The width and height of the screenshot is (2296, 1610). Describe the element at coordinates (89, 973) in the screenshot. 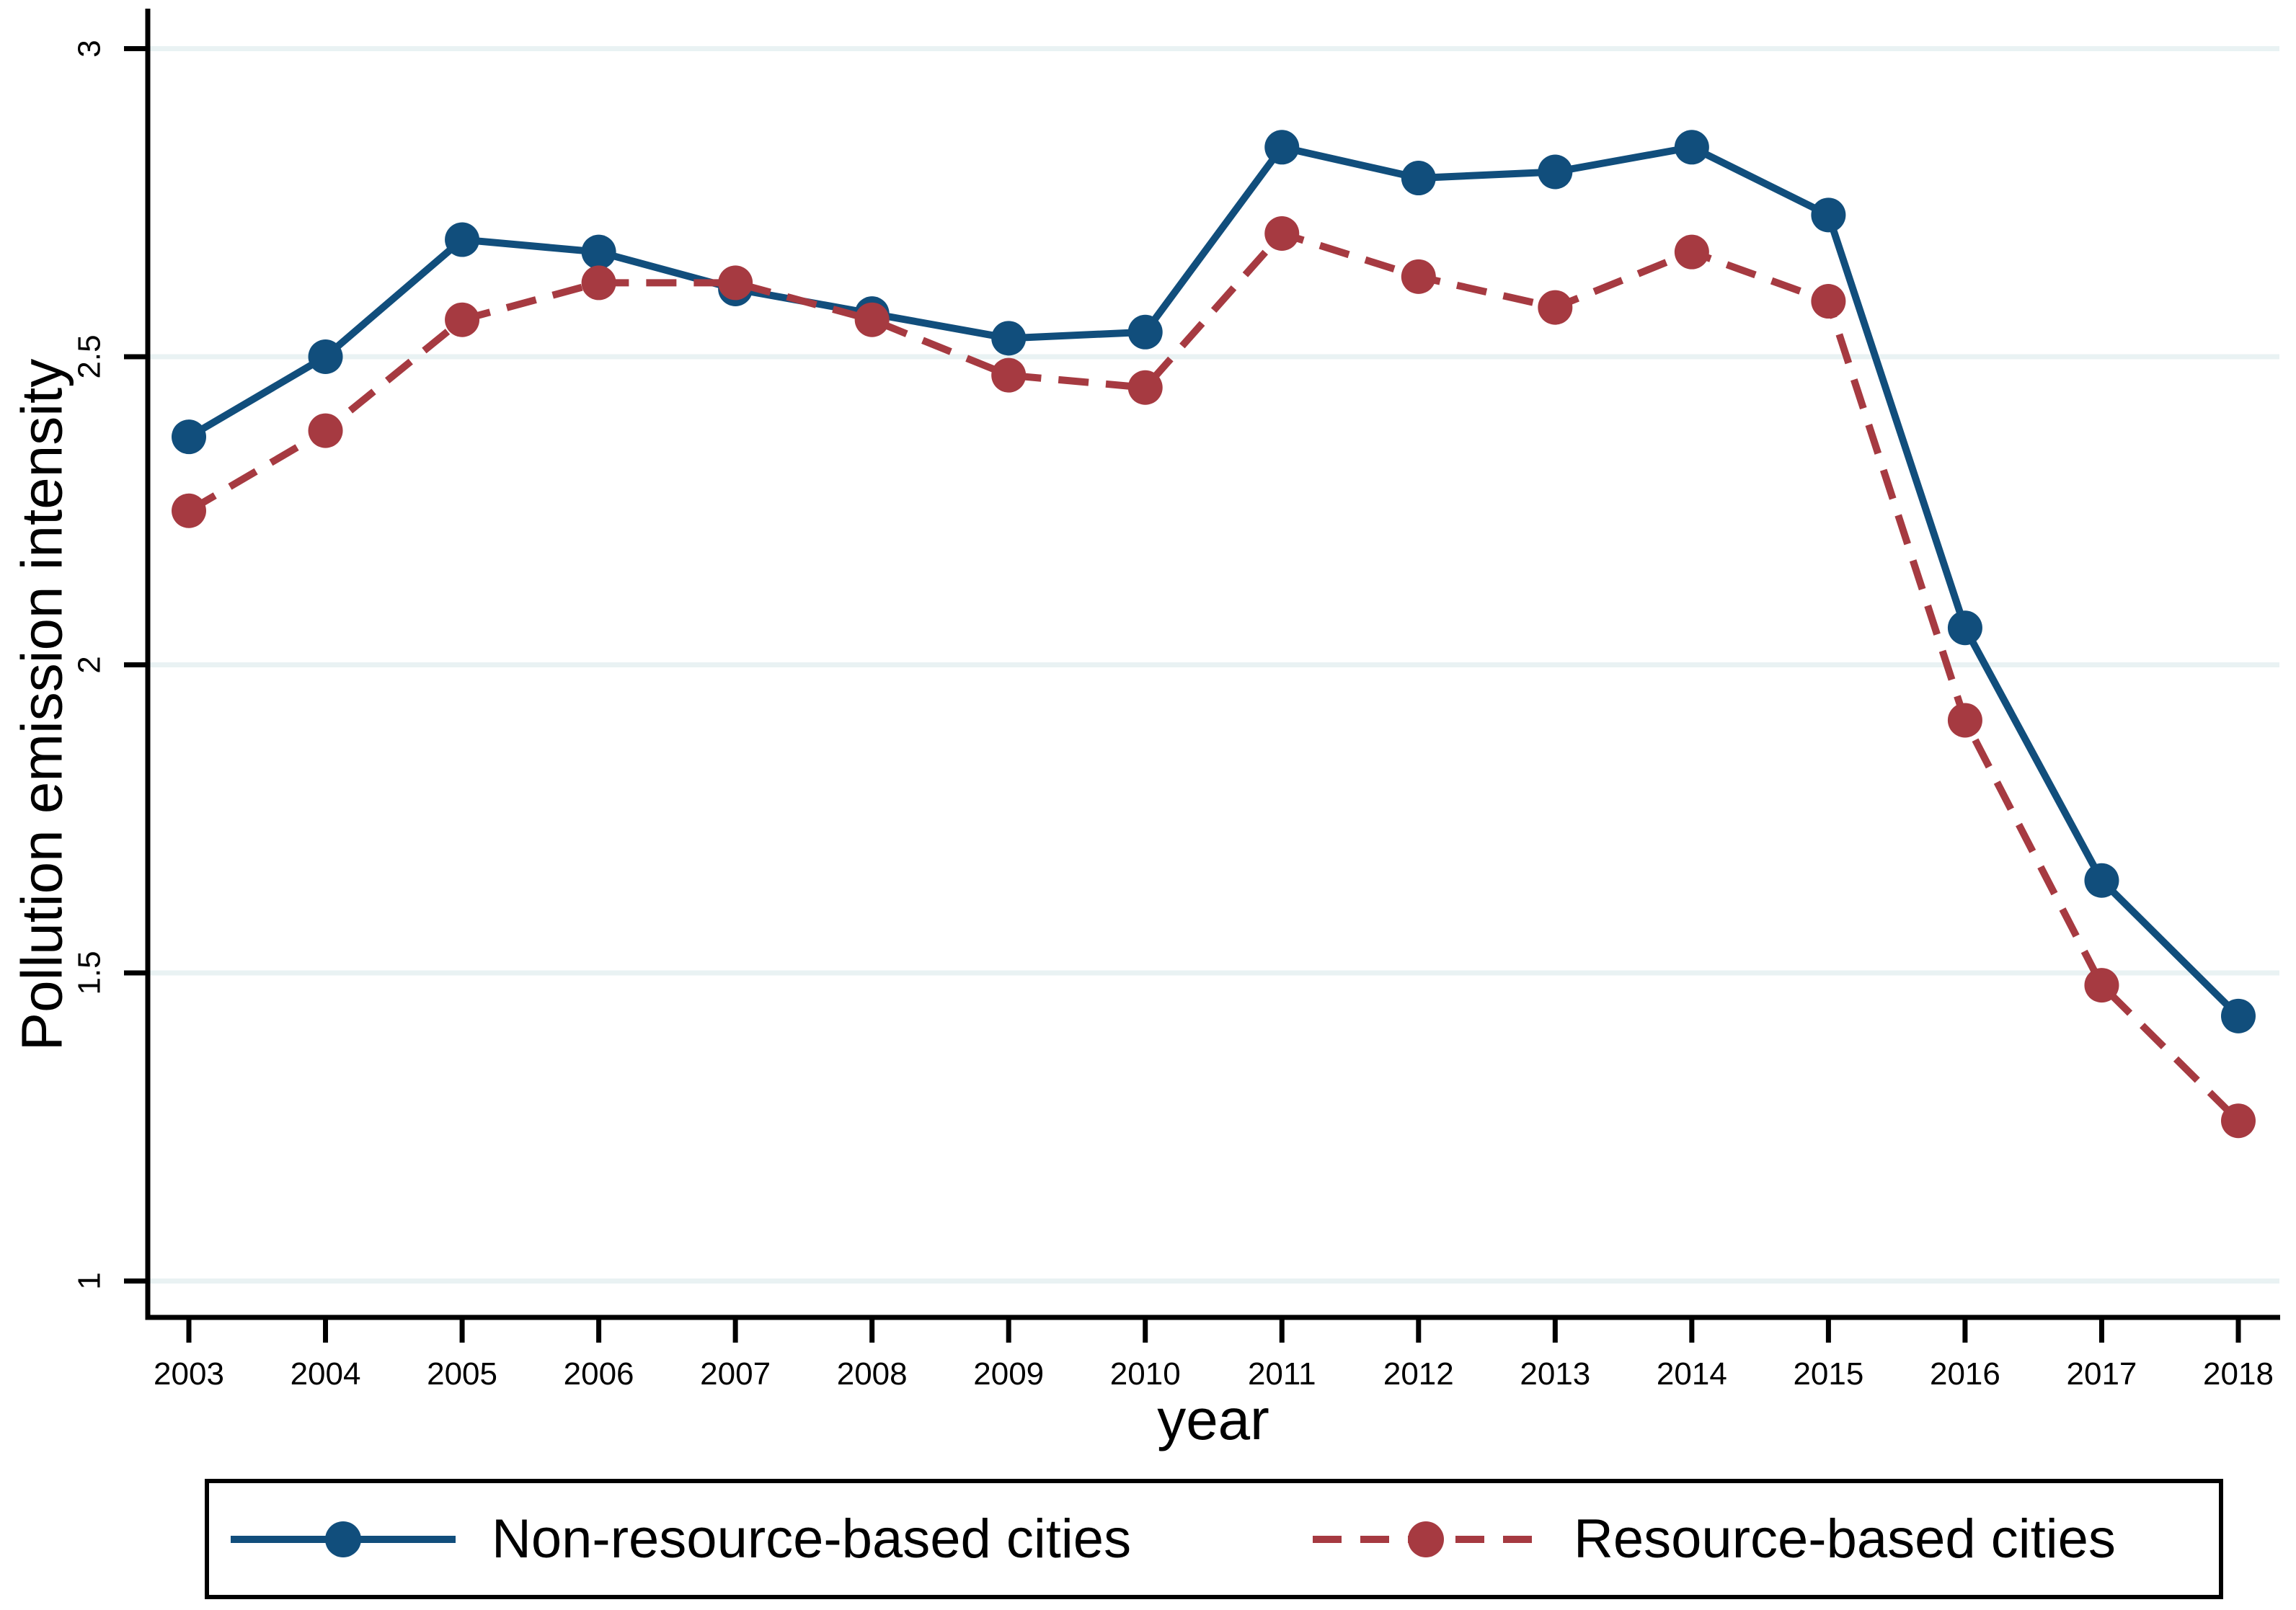

I see `y-tick-label: 1.5` at that location.